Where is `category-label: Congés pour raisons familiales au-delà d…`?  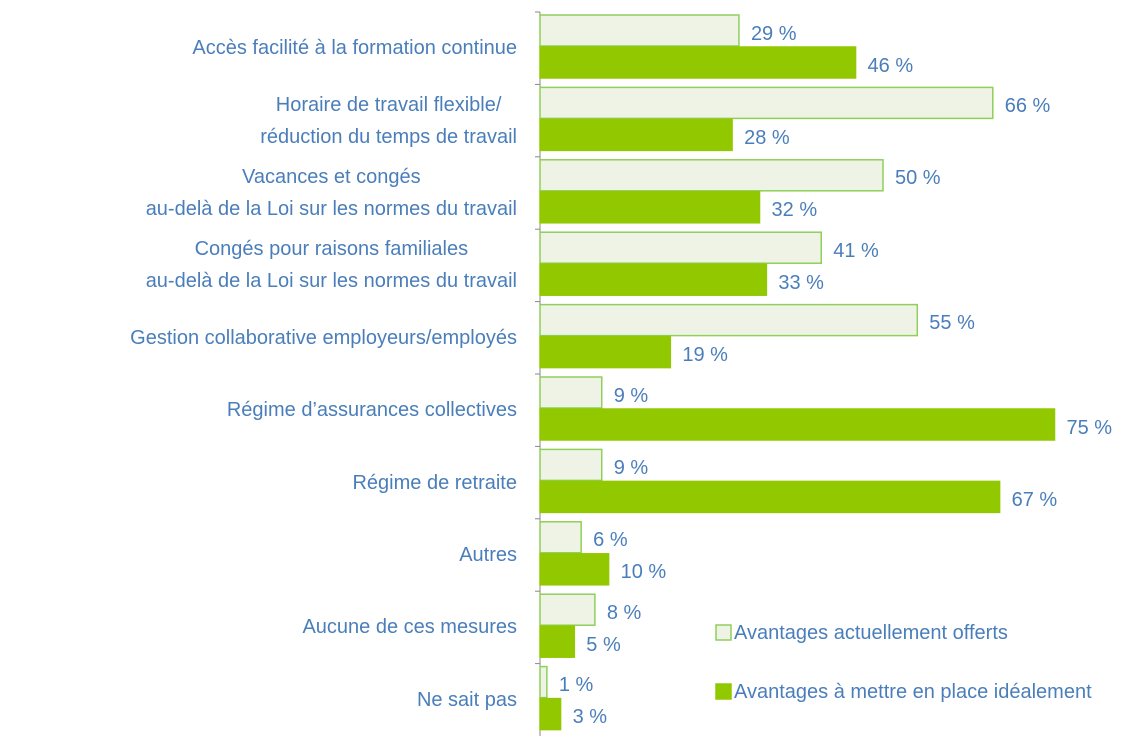 category-label: Congés pour raisons familiales au-delà d… is located at coordinates (331, 265).